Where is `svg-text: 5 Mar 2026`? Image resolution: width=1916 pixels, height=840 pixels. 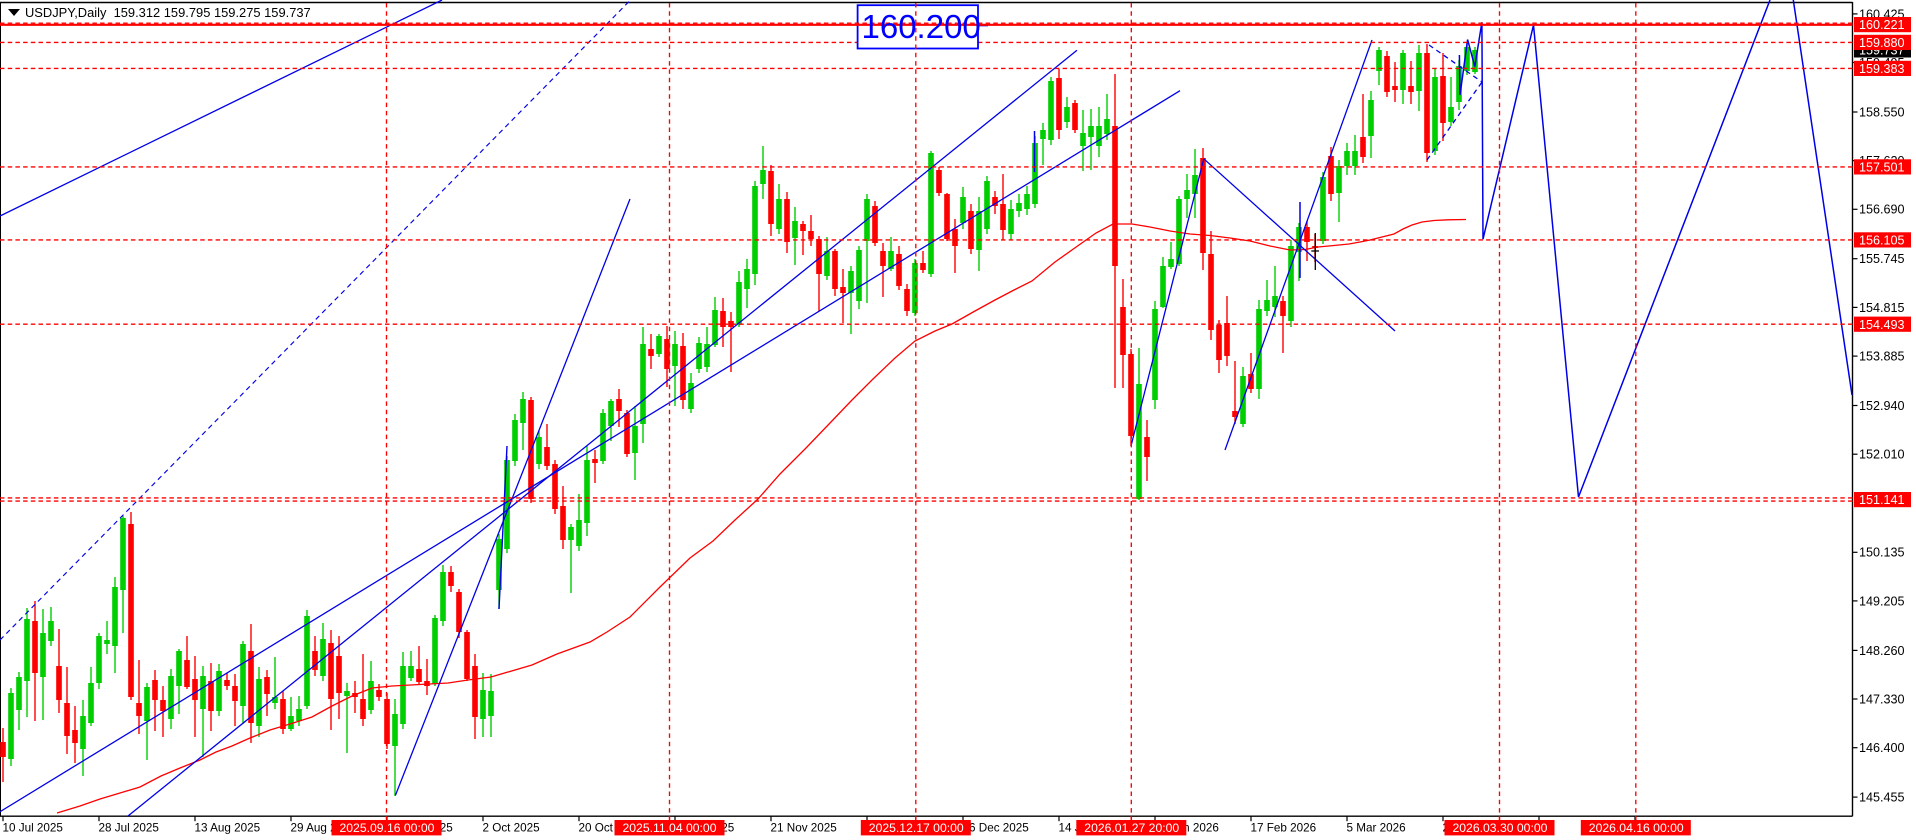
svg-text: 5 Mar 2026 is located at coordinates (1376, 828).